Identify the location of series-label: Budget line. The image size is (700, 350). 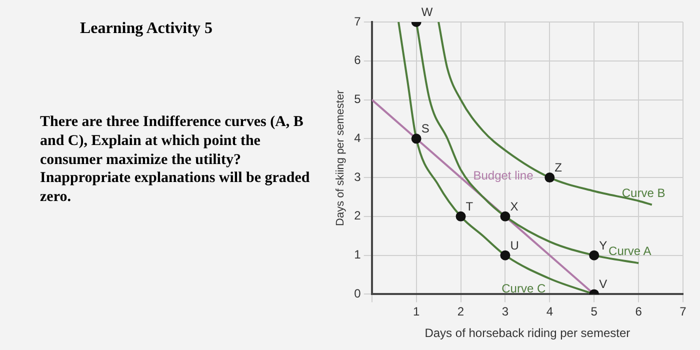
(503, 175).